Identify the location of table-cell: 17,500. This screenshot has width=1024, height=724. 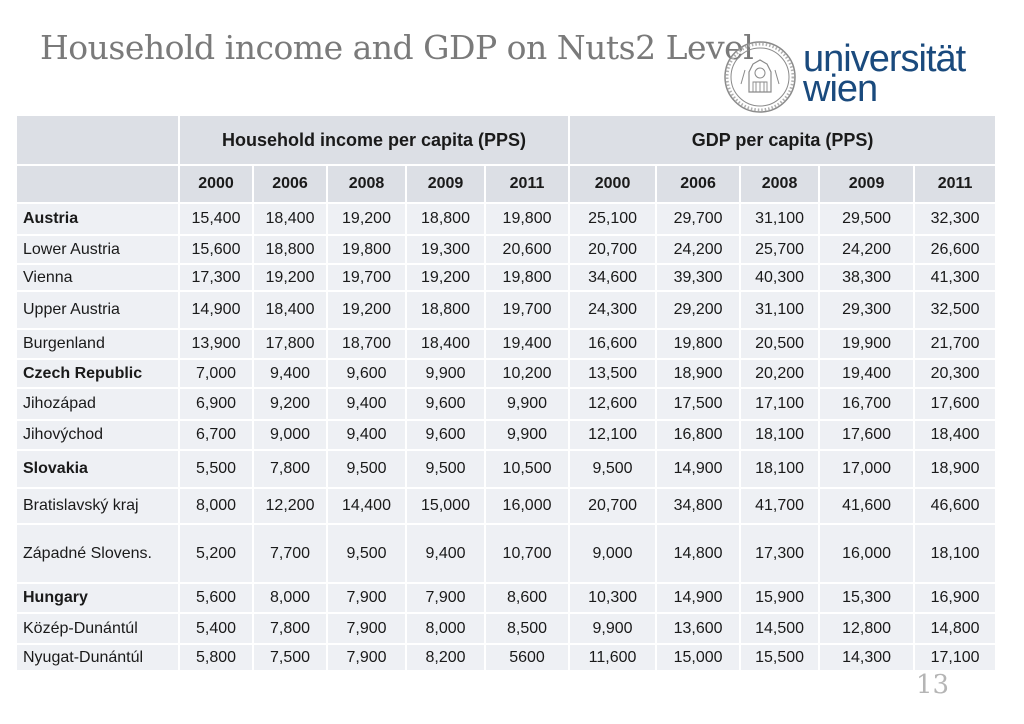
(698, 404).